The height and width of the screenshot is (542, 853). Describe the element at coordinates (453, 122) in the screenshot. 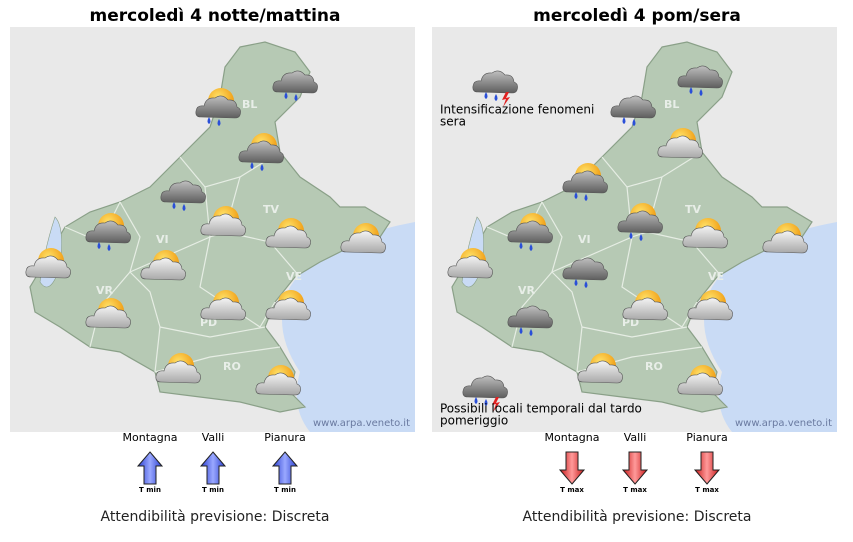

I see `forecast-note: sera` at that location.